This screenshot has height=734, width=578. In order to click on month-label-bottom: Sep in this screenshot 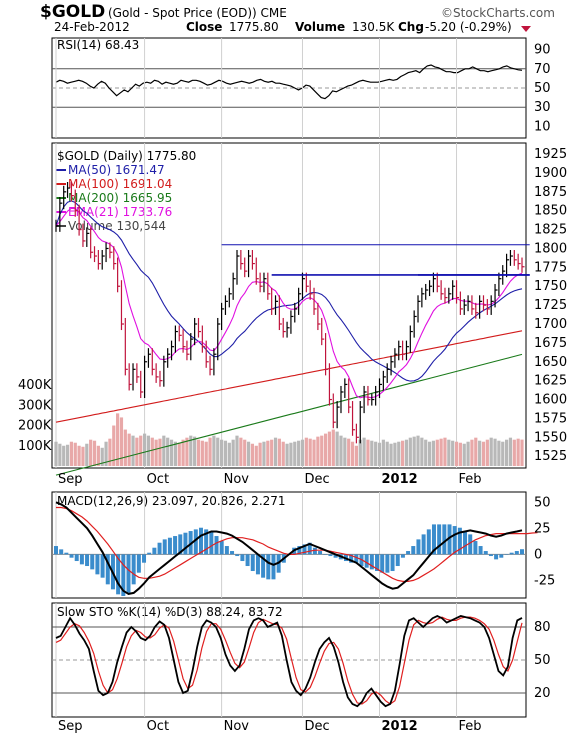, I will do `click(70, 726)`.